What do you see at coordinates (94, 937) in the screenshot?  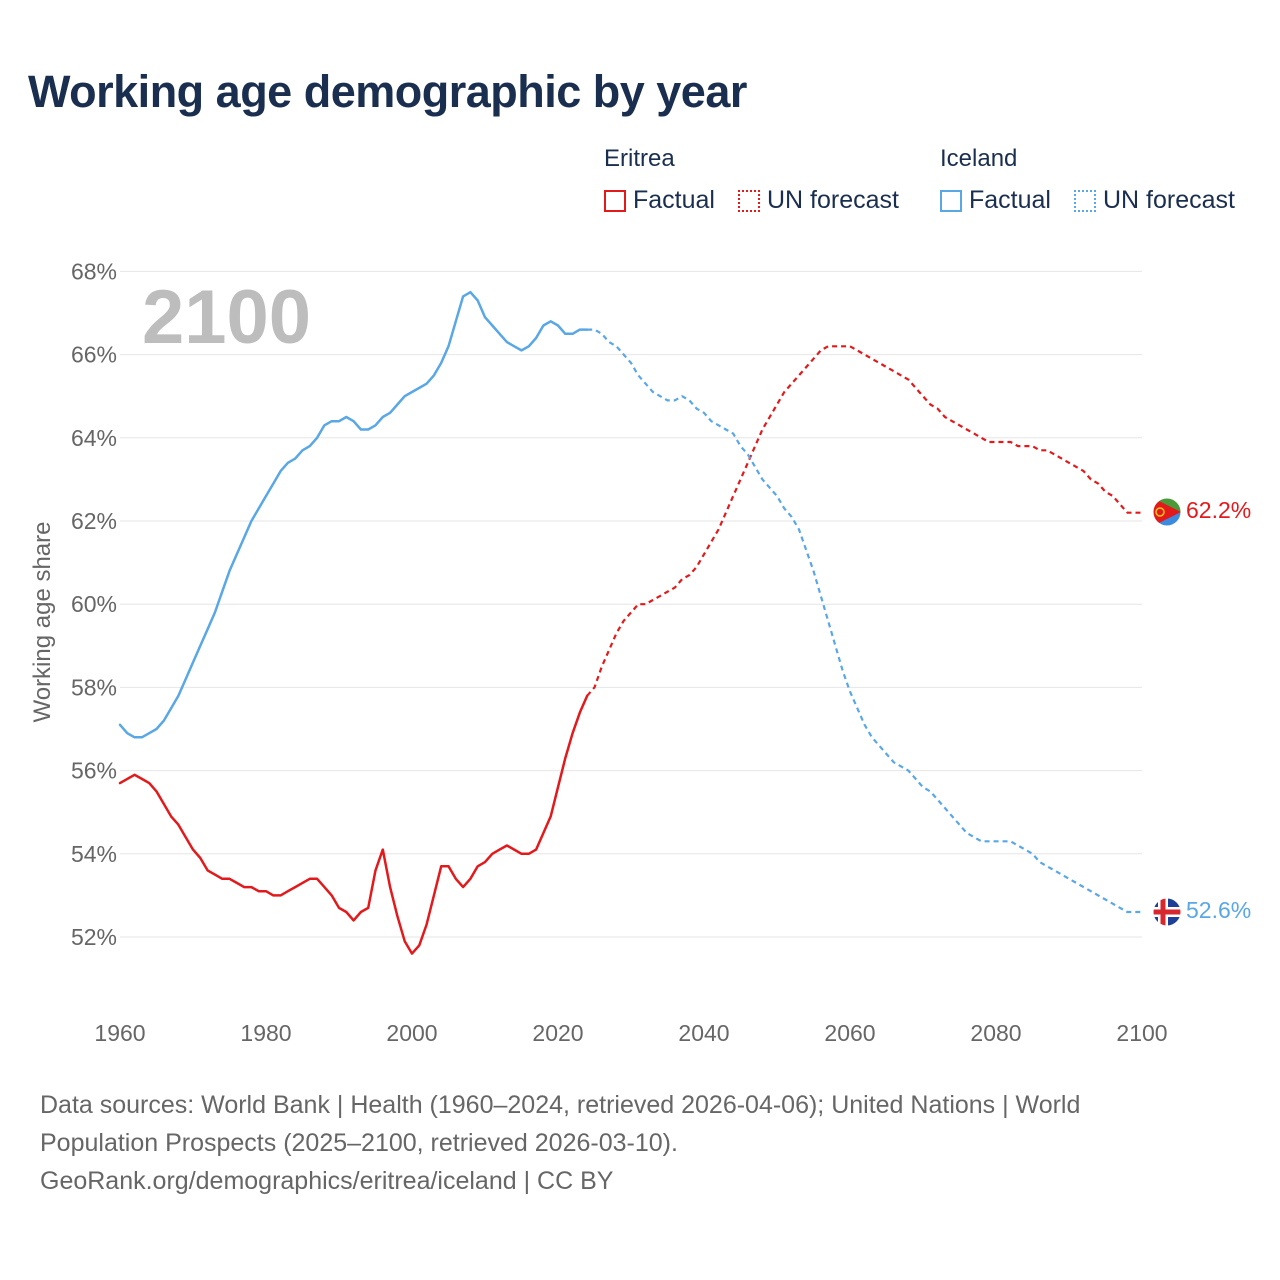 I see `y-tick-label: 52%` at bounding box center [94, 937].